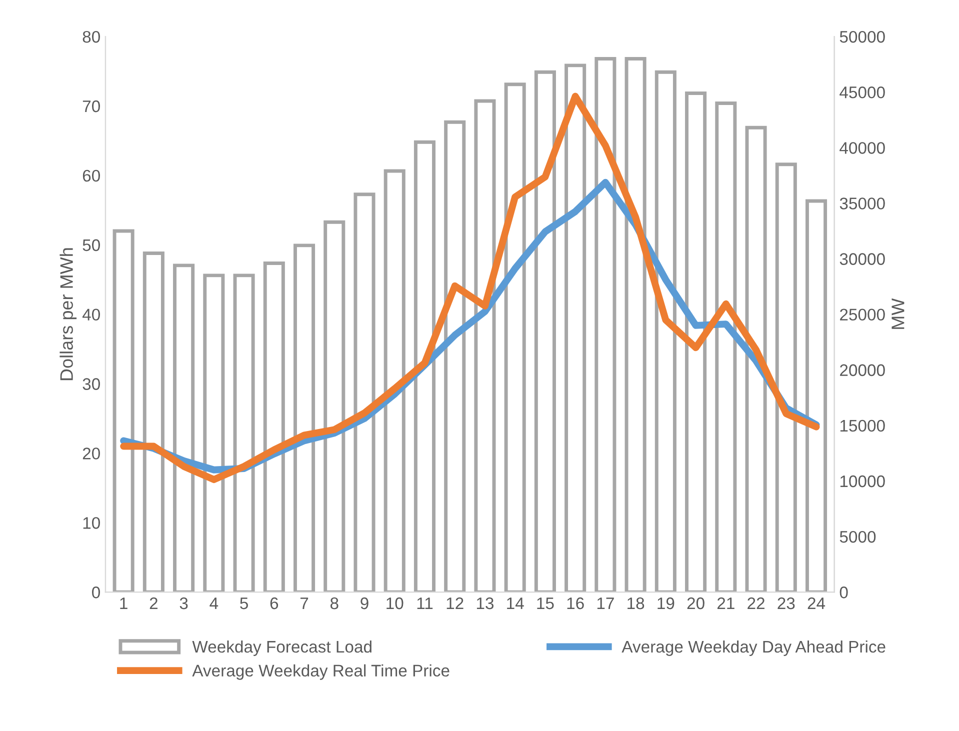 The height and width of the screenshot is (731, 959). What do you see at coordinates (786, 603) in the screenshot?
I see `x-tick-label: 23` at bounding box center [786, 603].